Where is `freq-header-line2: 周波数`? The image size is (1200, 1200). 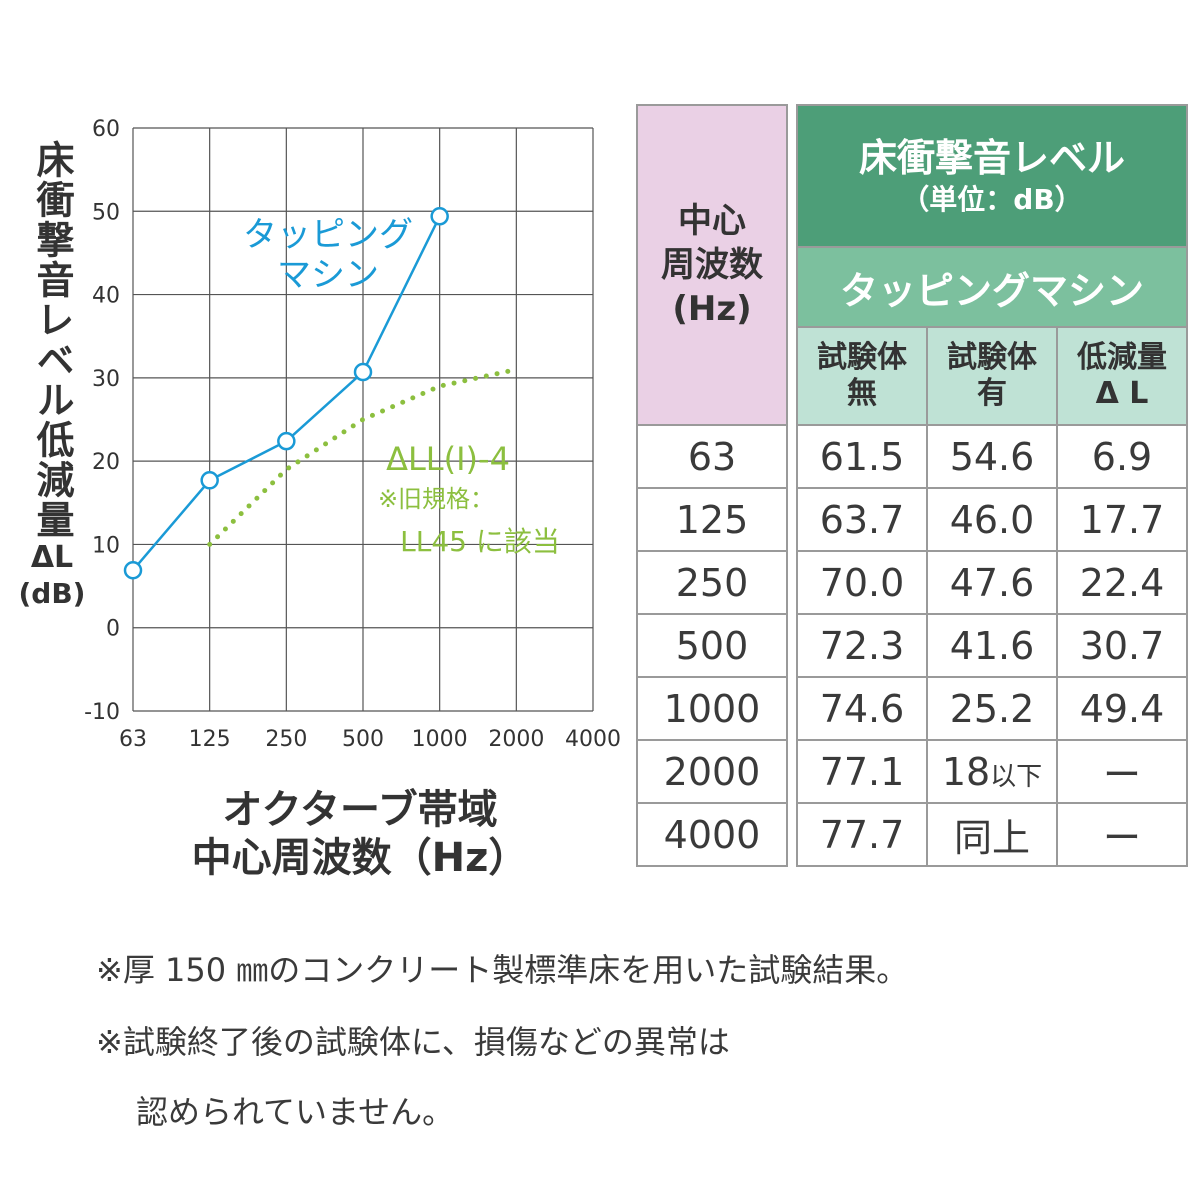 freq-header-line2: 周波数 is located at coordinates (712, 265).